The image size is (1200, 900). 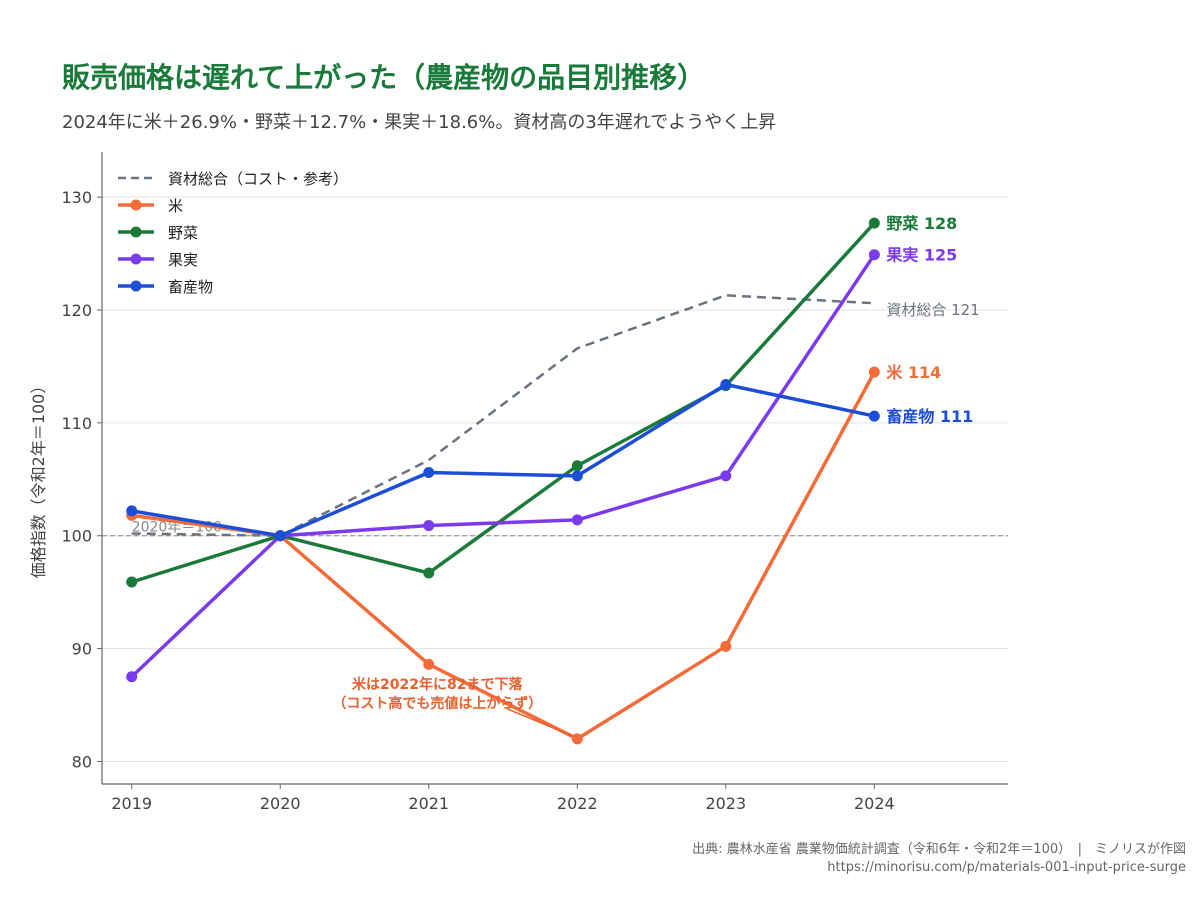 What do you see at coordinates (280, 803) in the screenshot?
I see `x-tick-label: 2020` at bounding box center [280, 803].